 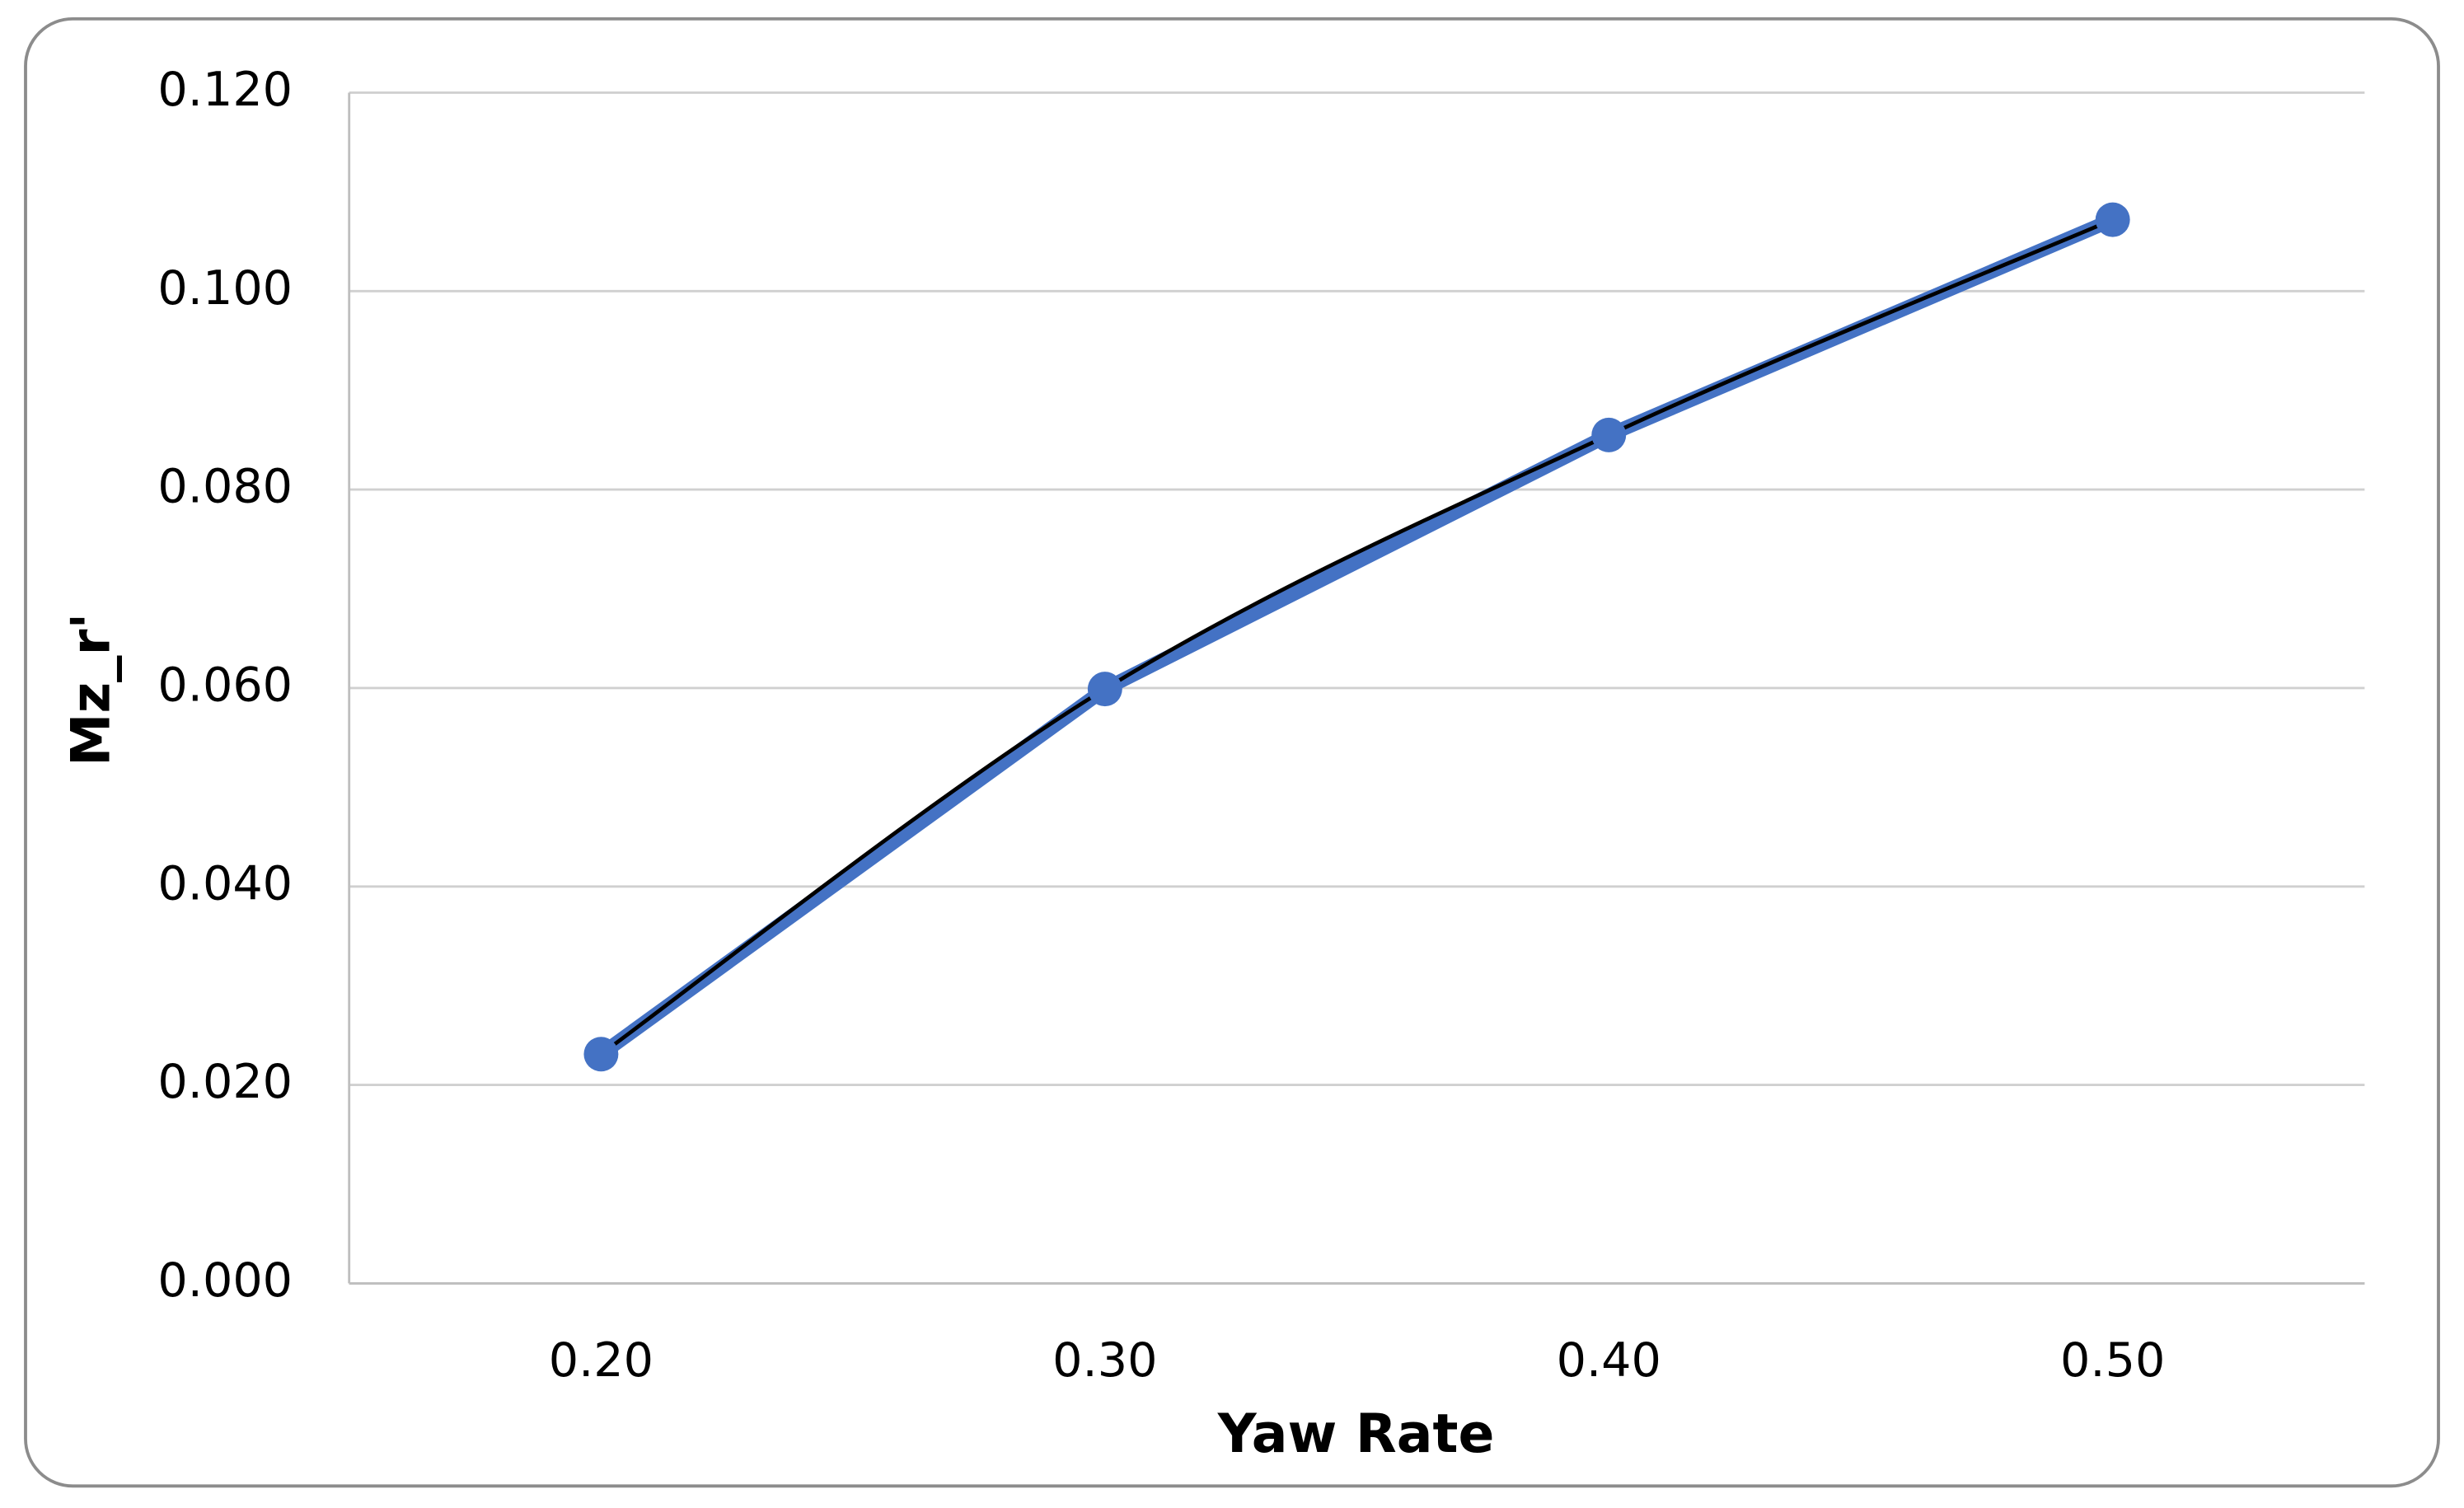 What do you see at coordinates (2112, 1360) in the screenshot?
I see `x-tick-label: 0.50` at bounding box center [2112, 1360].